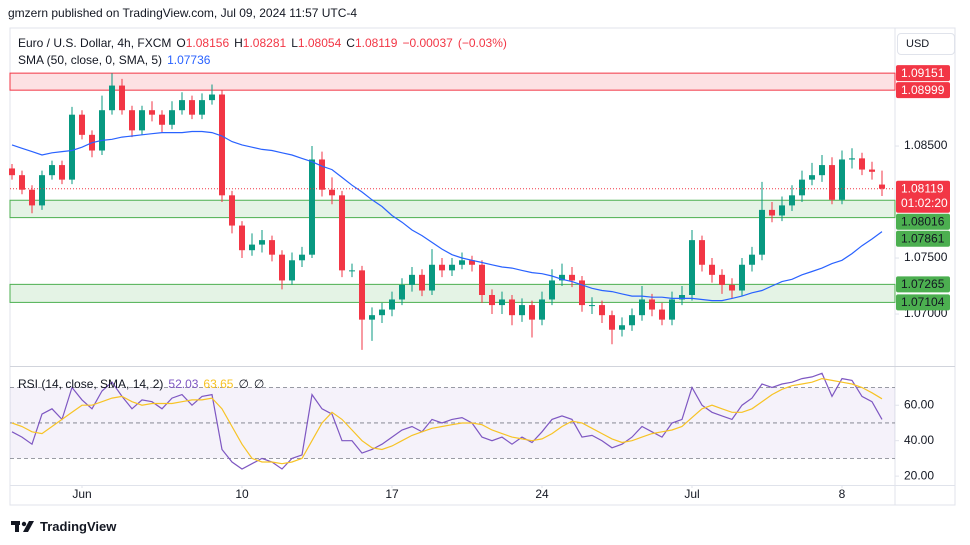 The image size is (970, 545). What do you see at coordinates (242, 494) in the screenshot?
I see `x-tick-label: 10` at bounding box center [242, 494].